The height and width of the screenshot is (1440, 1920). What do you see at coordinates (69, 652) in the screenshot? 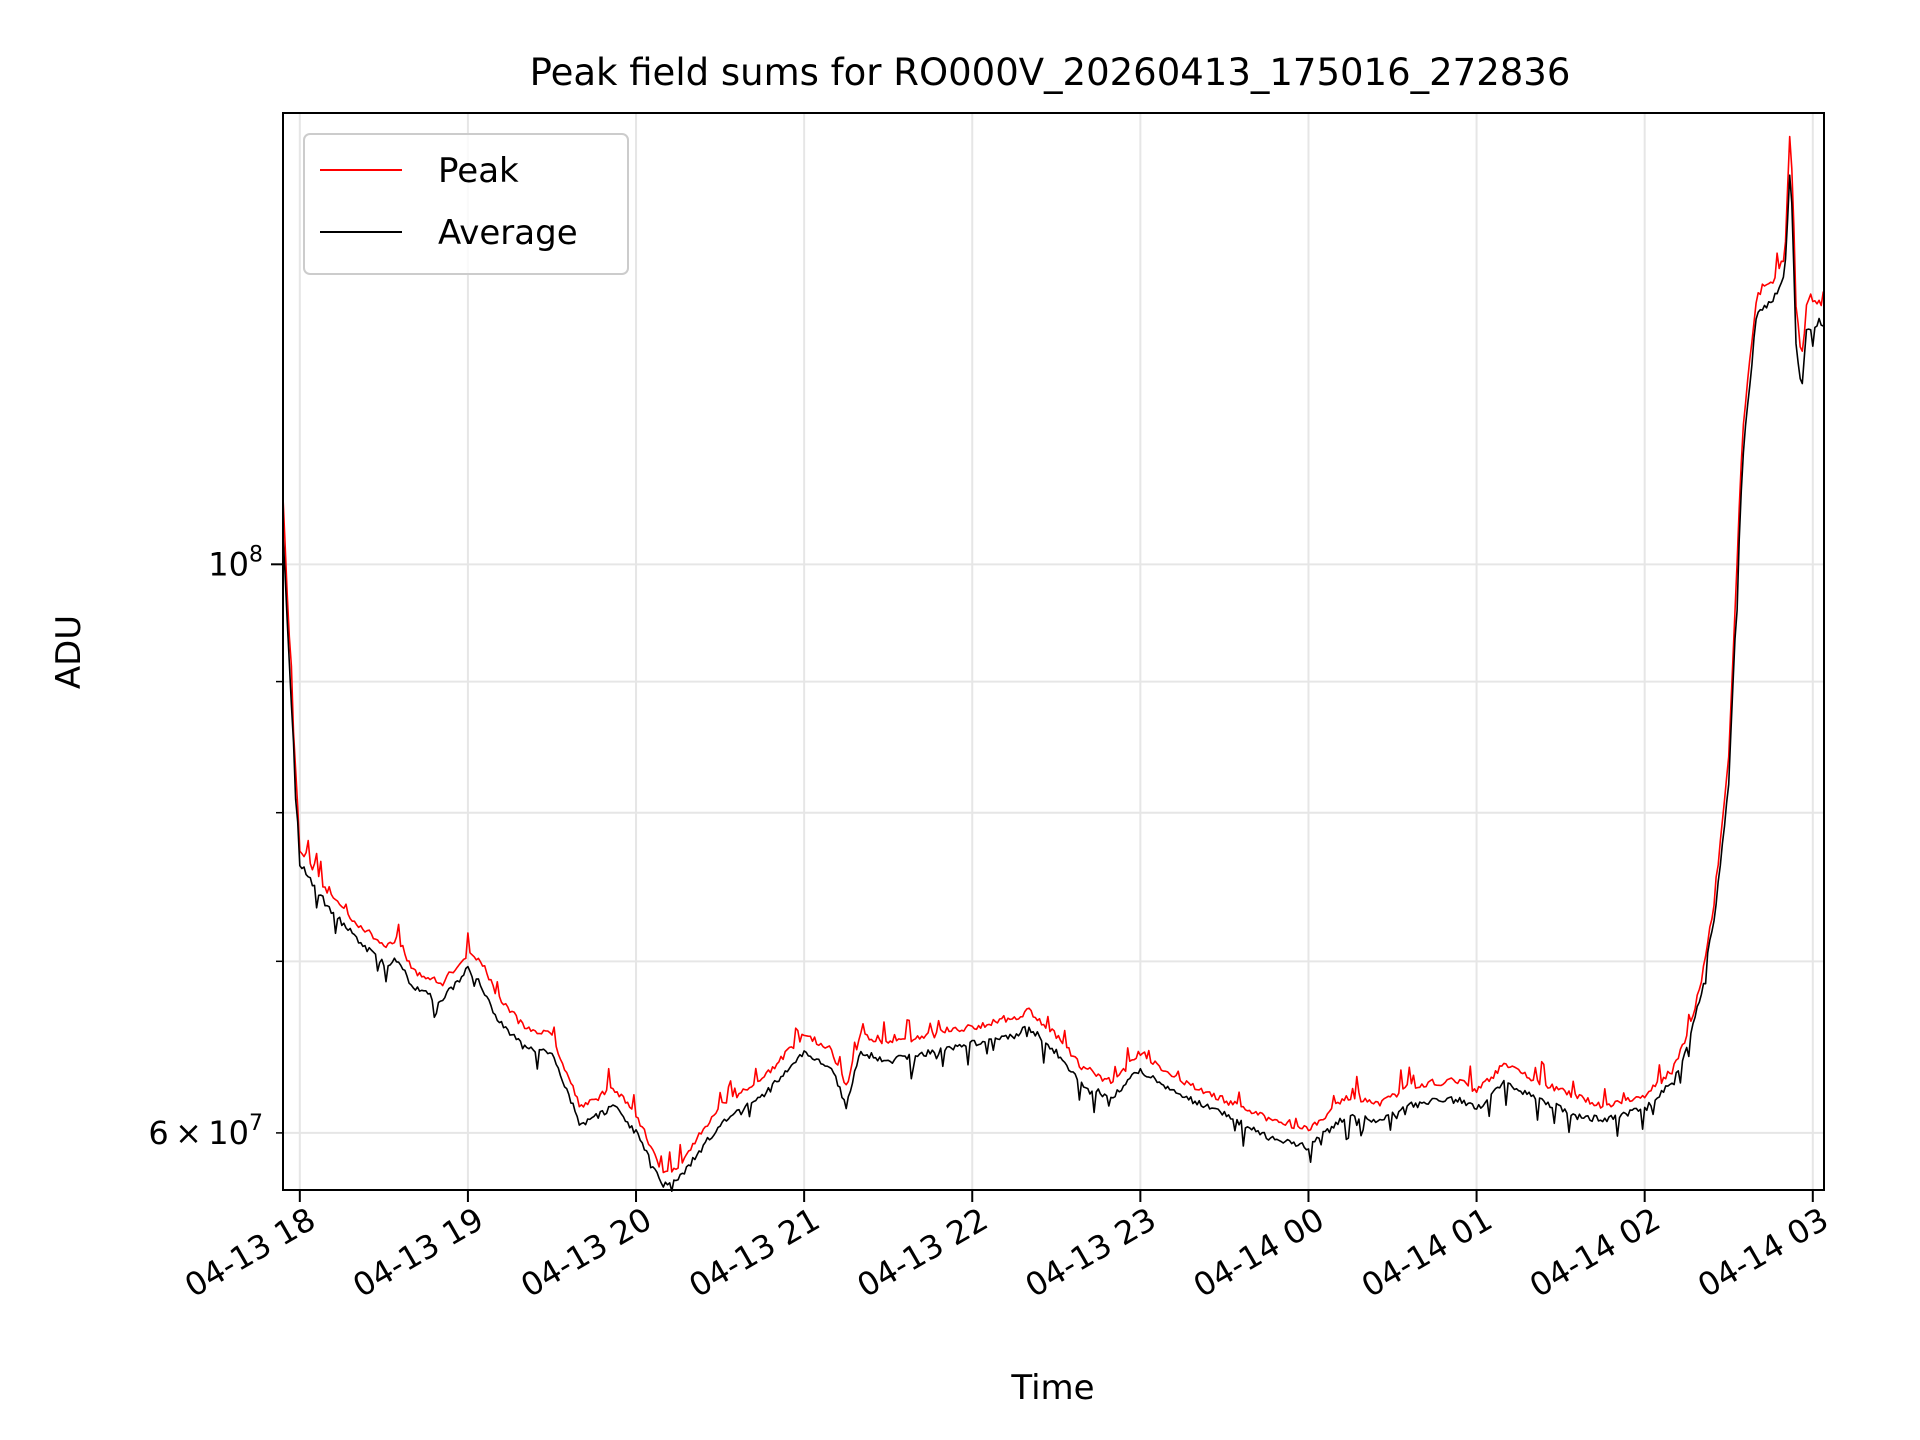
I see `y-axis-label: ADU` at bounding box center [69, 652].